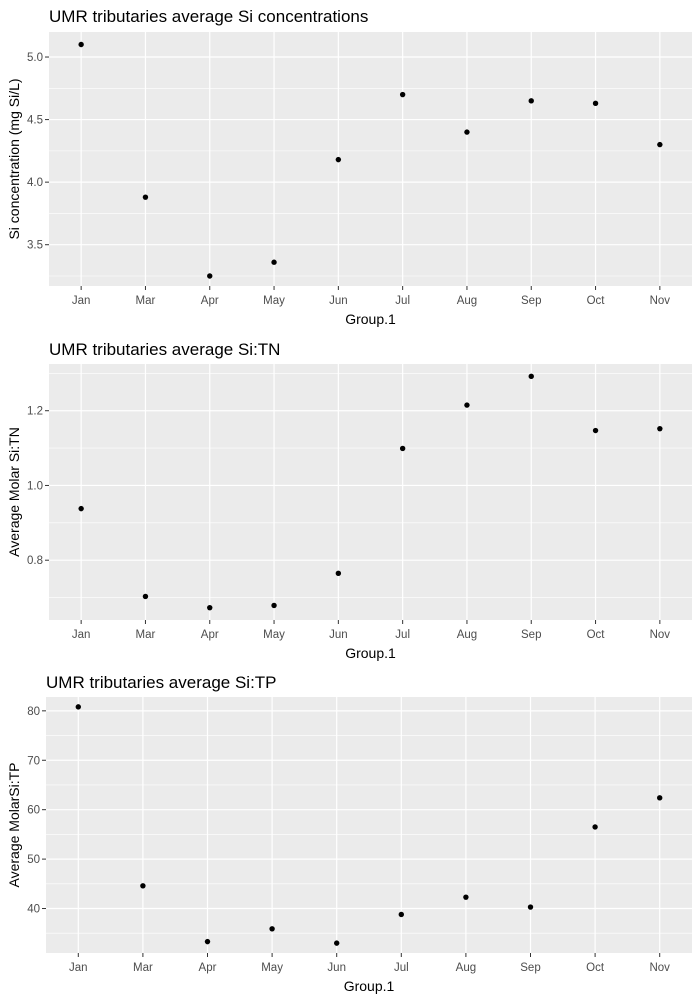  What do you see at coordinates (35, 561) in the screenshot?
I see `y-tick-label: 0.8` at bounding box center [35, 561].